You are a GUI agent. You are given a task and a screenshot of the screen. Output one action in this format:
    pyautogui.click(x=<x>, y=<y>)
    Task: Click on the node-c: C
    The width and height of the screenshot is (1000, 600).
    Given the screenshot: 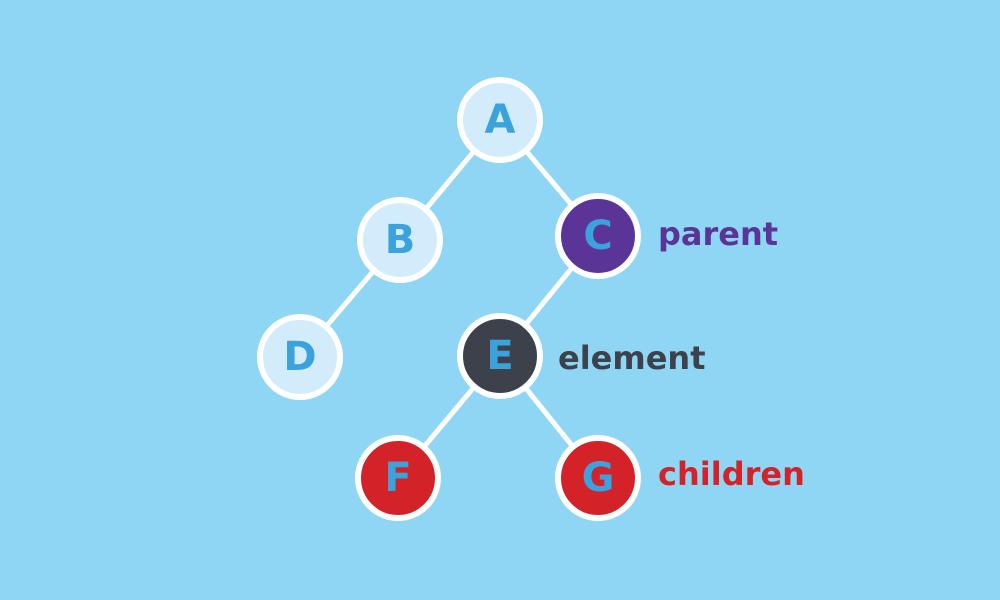 What is the action you would take?
    pyautogui.click(x=598, y=236)
    